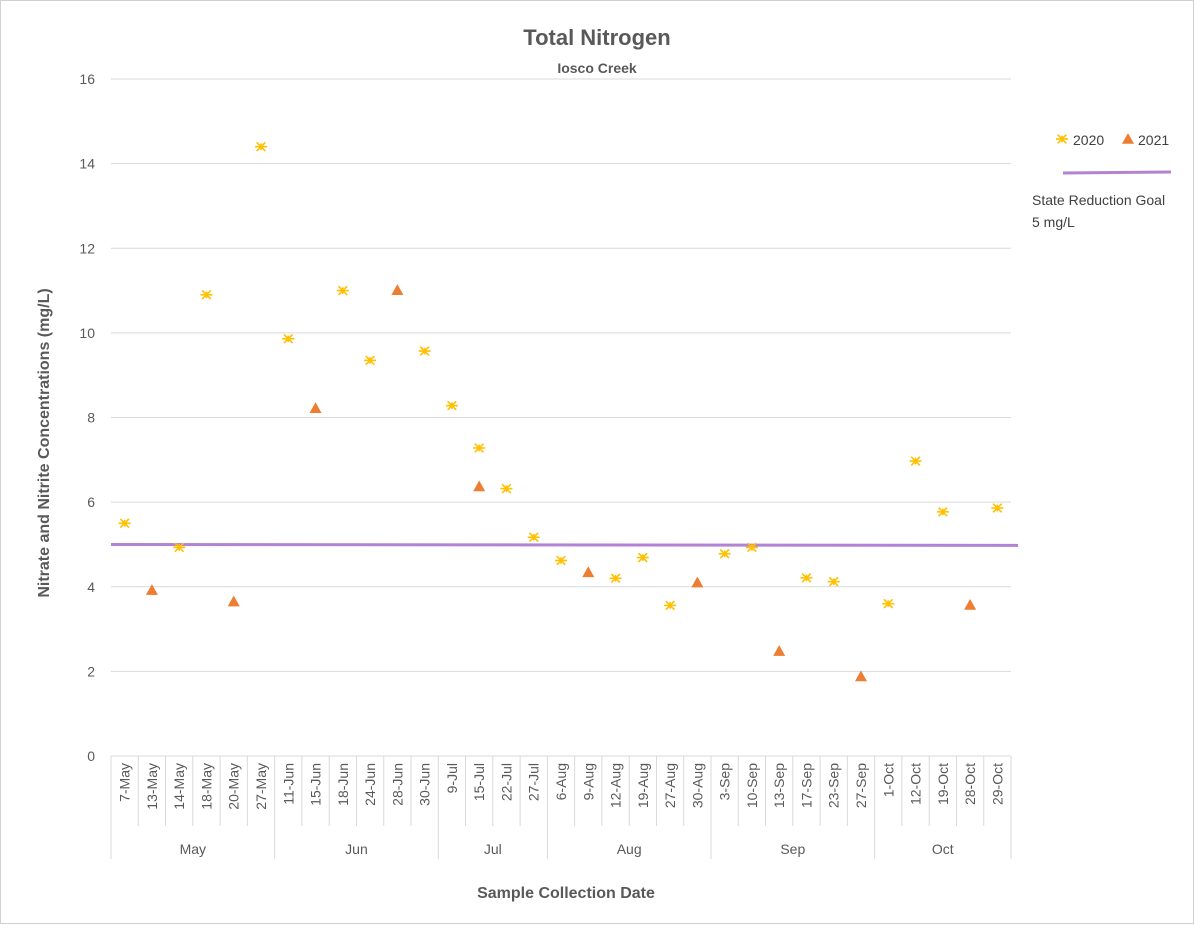 The width and height of the screenshot is (1194, 928). I want to click on x-tick-label: 17-Sep, so click(806, 785).